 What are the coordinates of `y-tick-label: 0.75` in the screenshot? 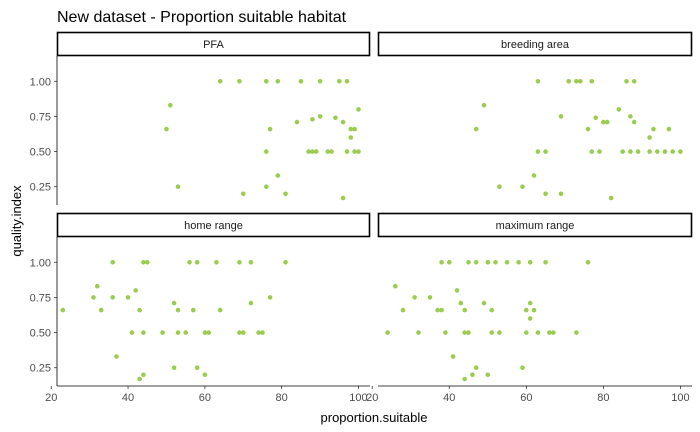 It's located at (40, 117).